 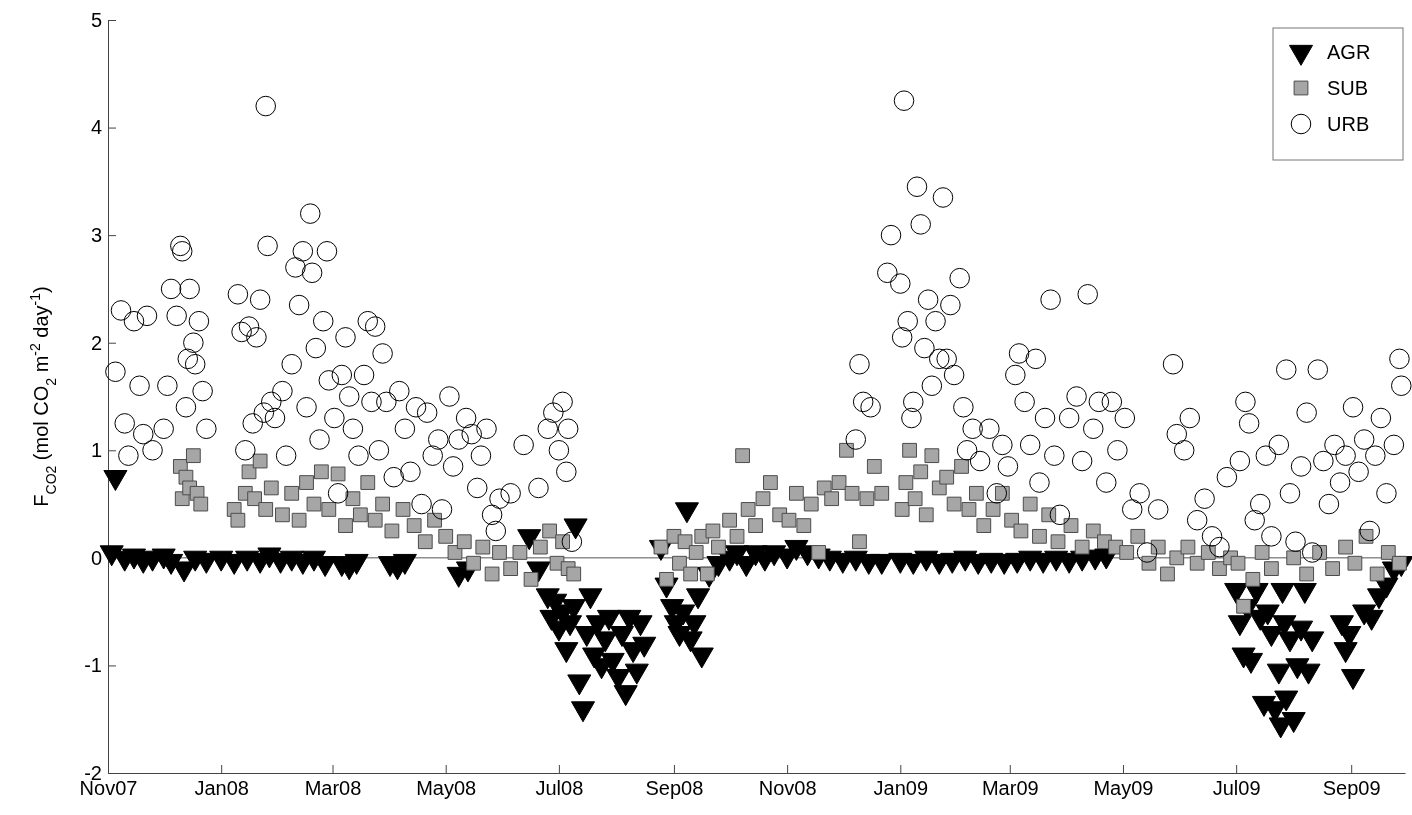 What do you see at coordinates (1351, 788) in the screenshot?
I see `x-tick-label: Sep09` at bounding box center [1351, 788].